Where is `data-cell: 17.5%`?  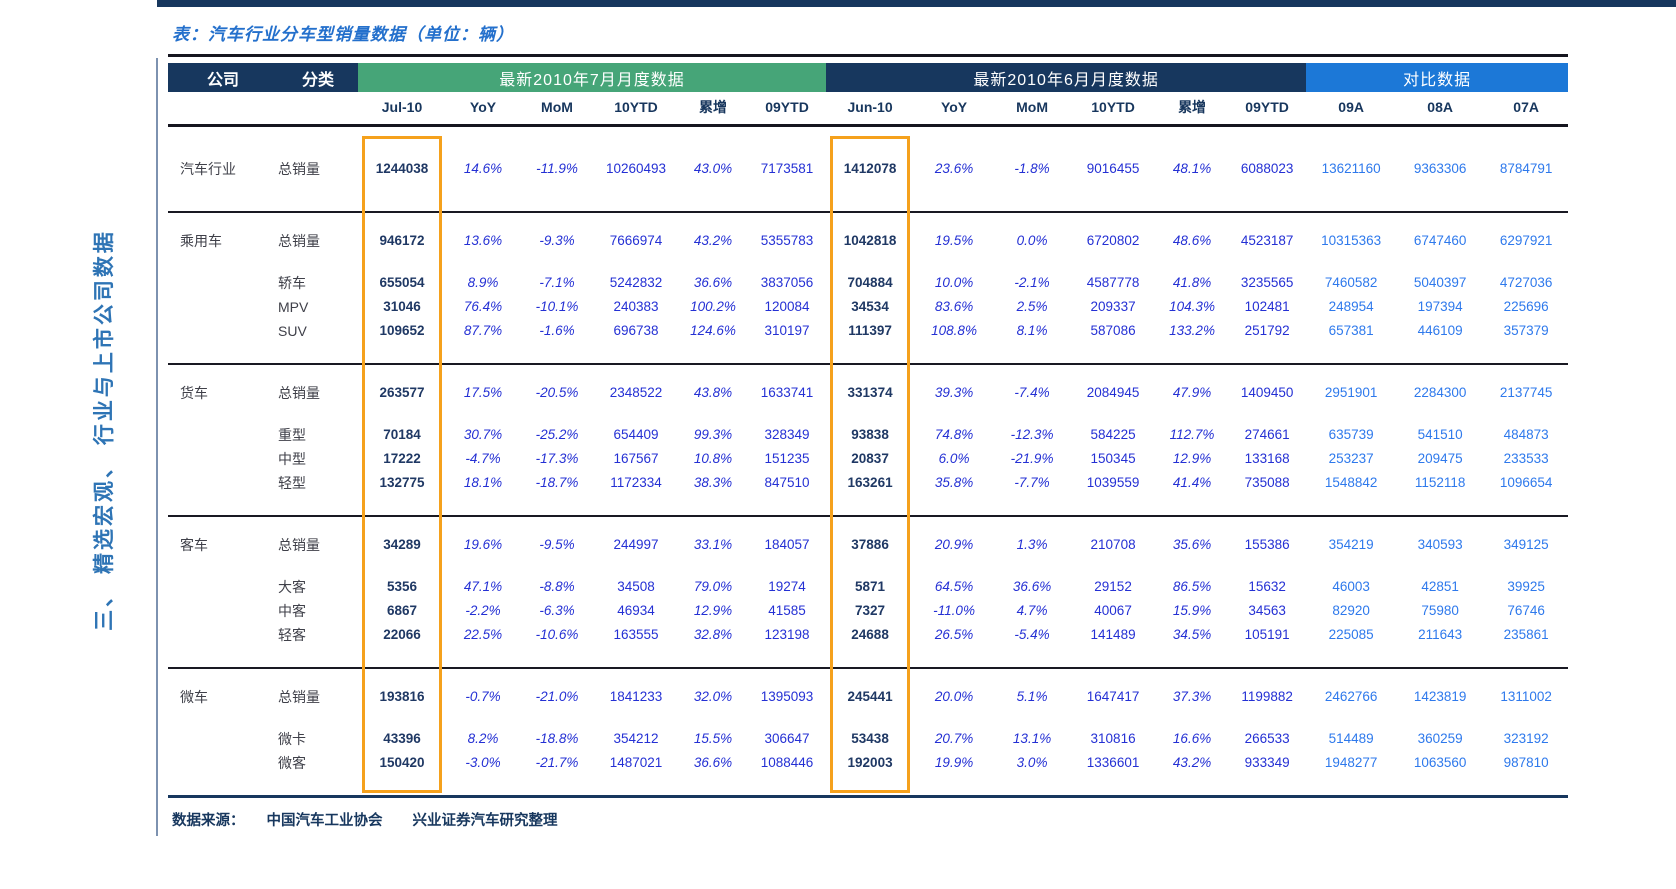 data-cell: 17.5% is located at coordinates (483, 392).